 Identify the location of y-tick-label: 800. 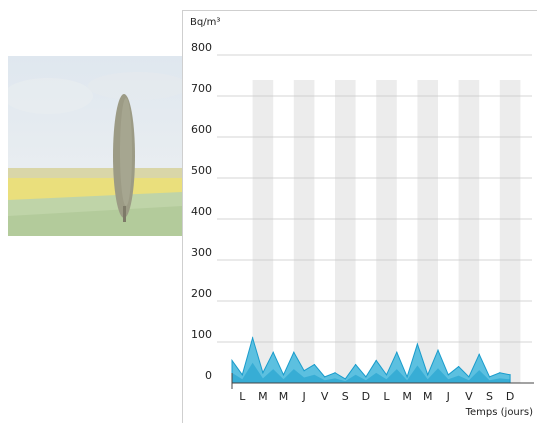
(201, 47).